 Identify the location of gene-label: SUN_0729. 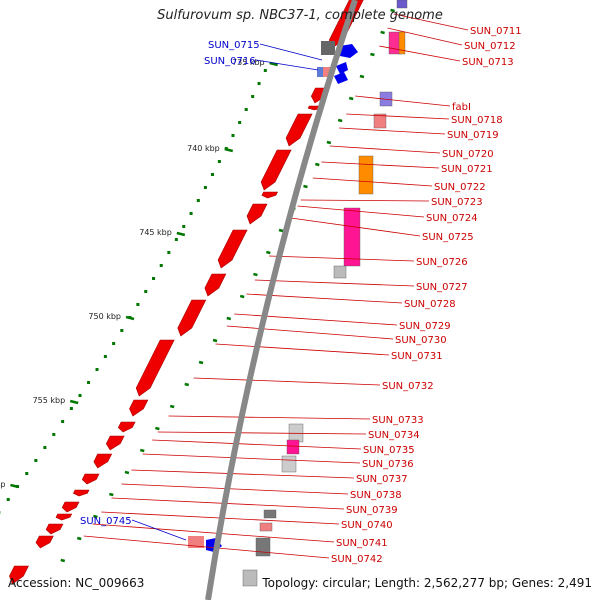
(425, 326).